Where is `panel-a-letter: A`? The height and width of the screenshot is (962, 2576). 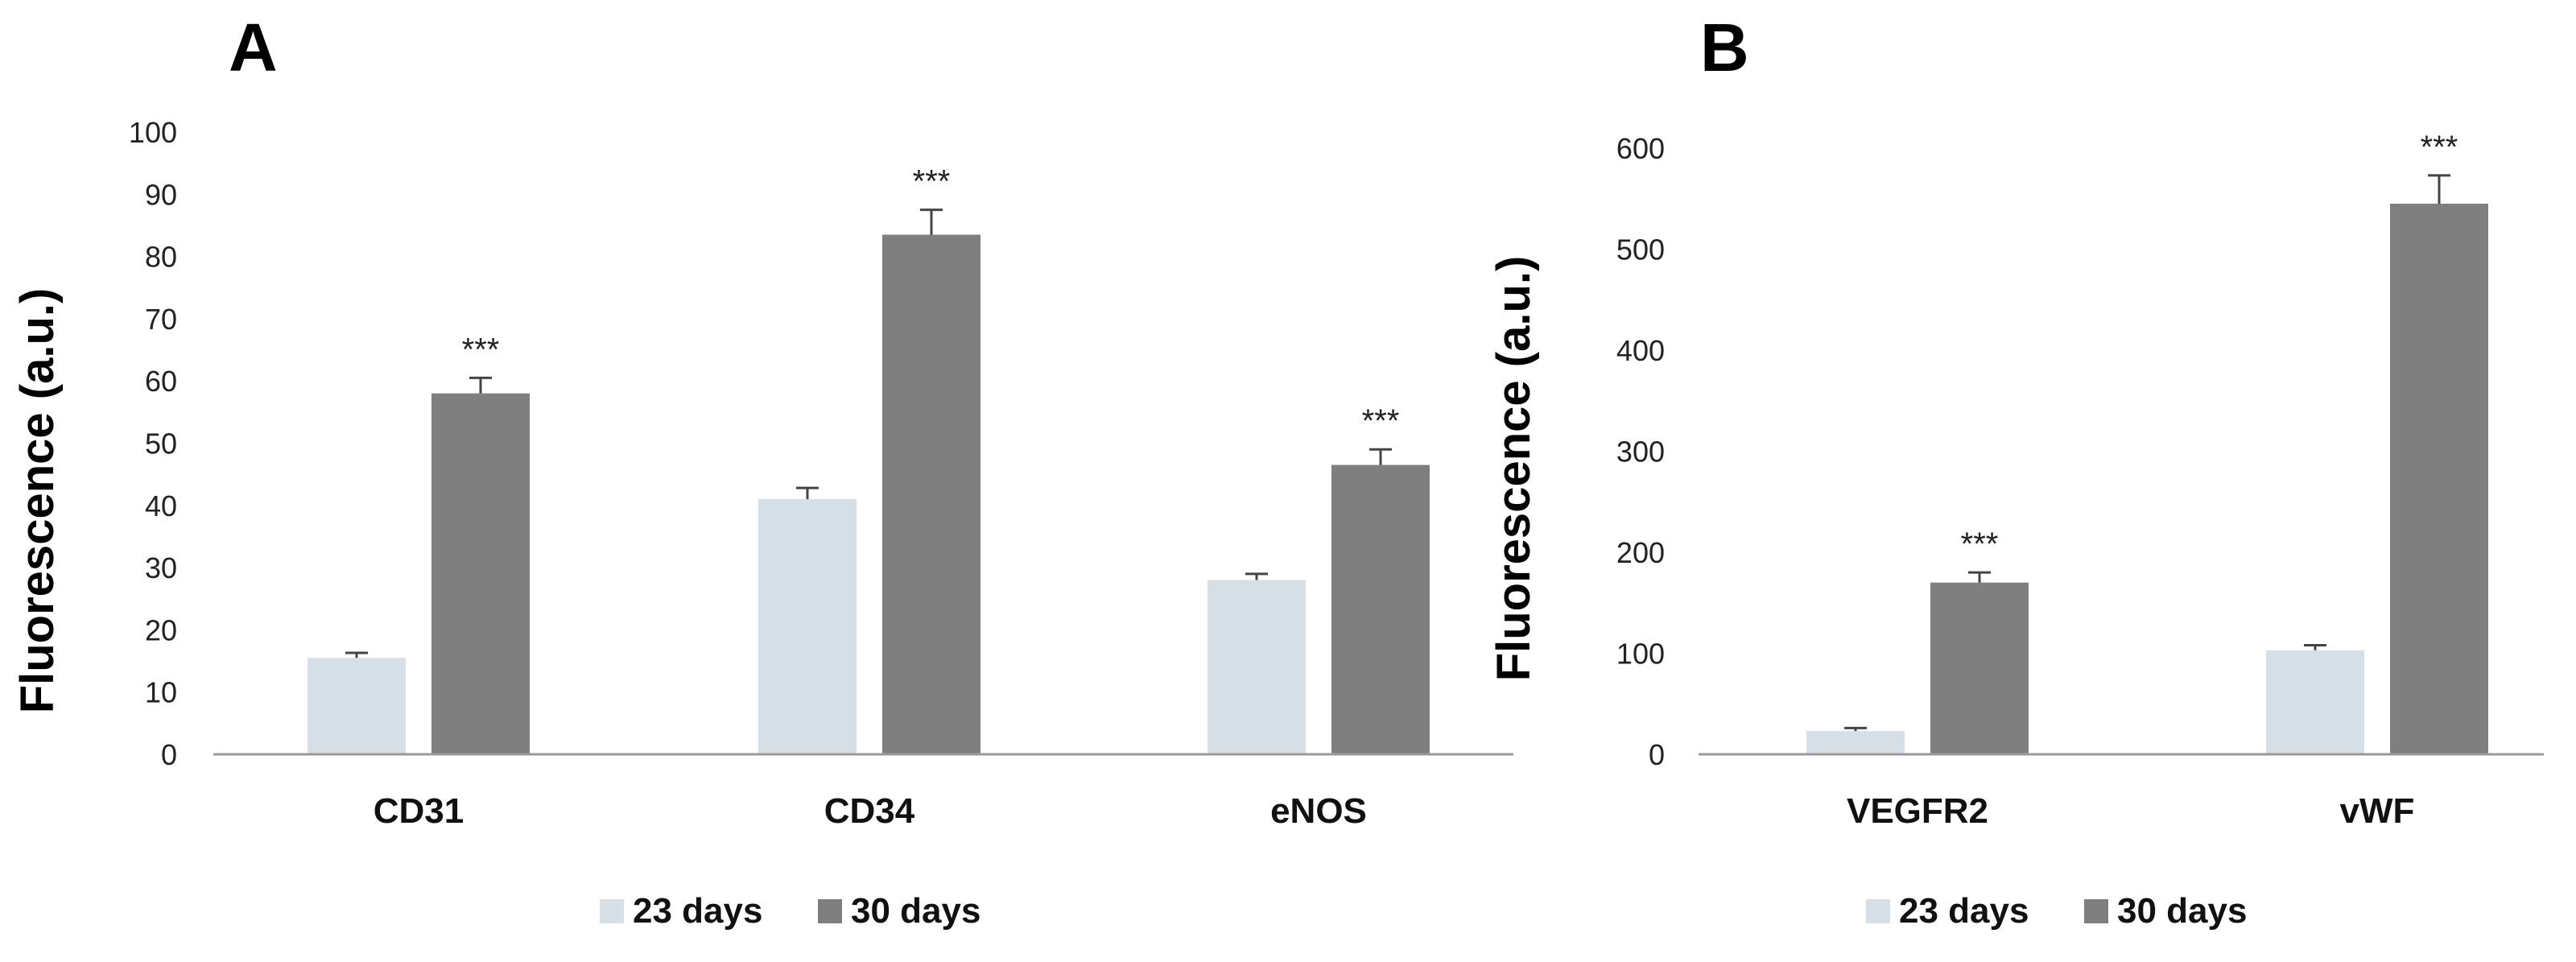
panel-a-letter: A is located at coordinates (253, 47).